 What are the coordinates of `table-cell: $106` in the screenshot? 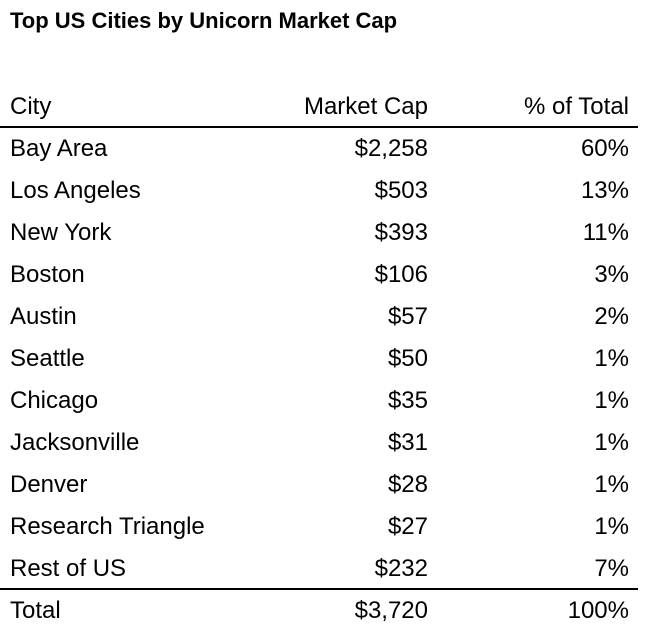 It's located at (401, 274).